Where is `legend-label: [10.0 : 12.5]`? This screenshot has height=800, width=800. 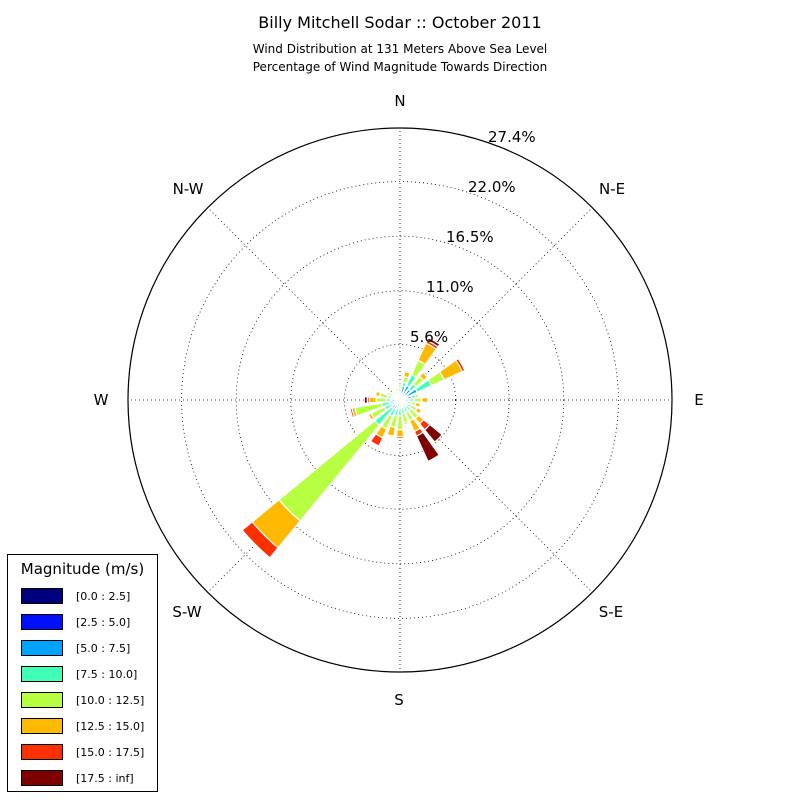 legend-label: [10.0 : 12.5] is located at coordinates (110, 700).